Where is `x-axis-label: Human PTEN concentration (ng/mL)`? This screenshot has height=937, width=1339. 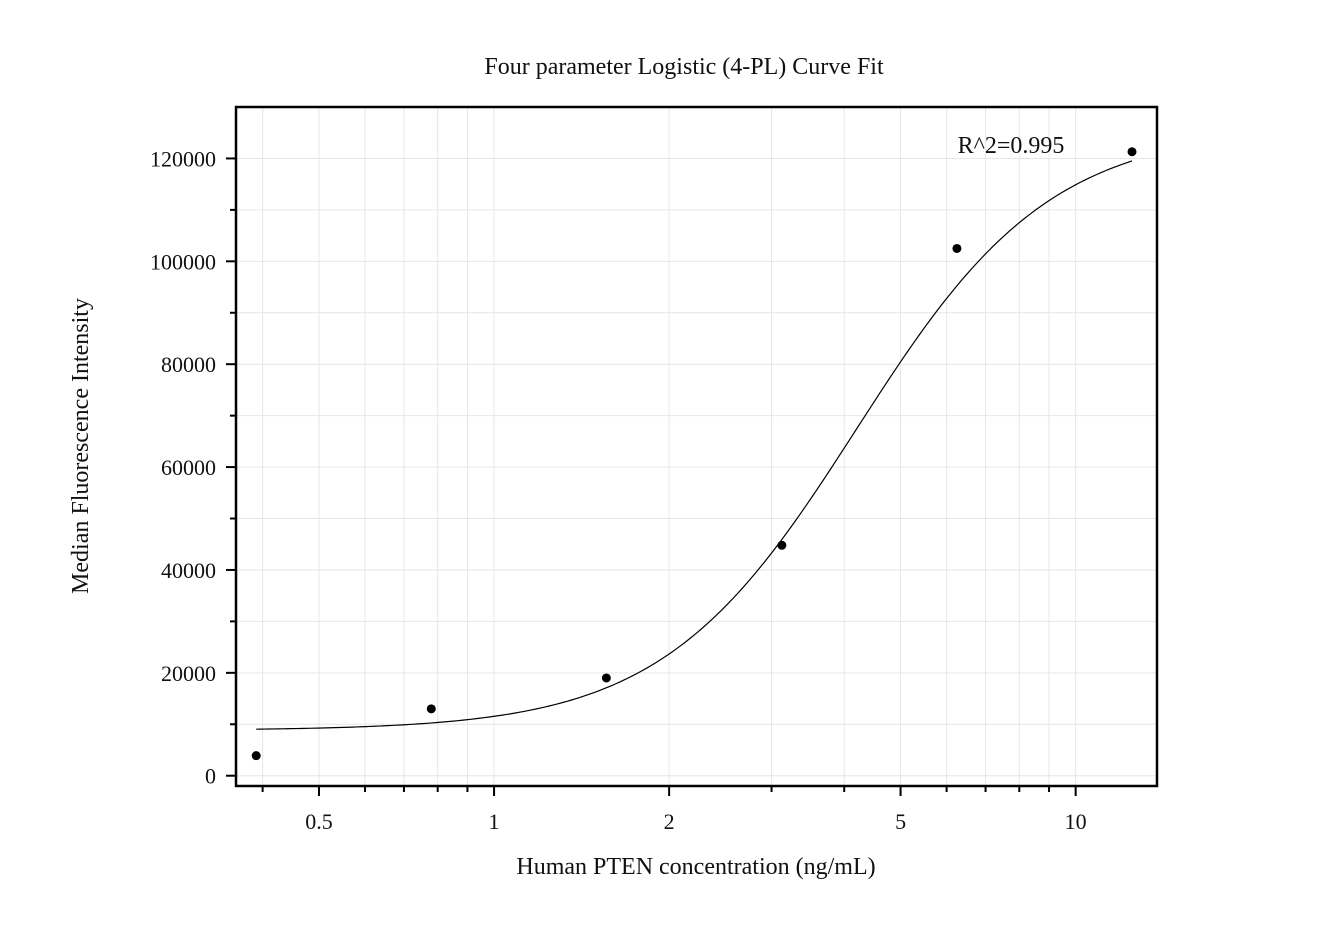
x-axis-label: Human PTEN concentration (ng/mL) is located at coordinates (695, 867).